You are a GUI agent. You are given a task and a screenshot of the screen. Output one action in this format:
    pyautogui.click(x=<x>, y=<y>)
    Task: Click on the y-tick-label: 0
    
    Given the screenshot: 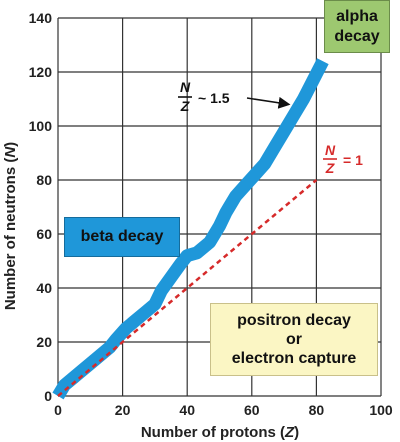 What is the action you would take?
    pyautogui.click(x=48, y=396)
    